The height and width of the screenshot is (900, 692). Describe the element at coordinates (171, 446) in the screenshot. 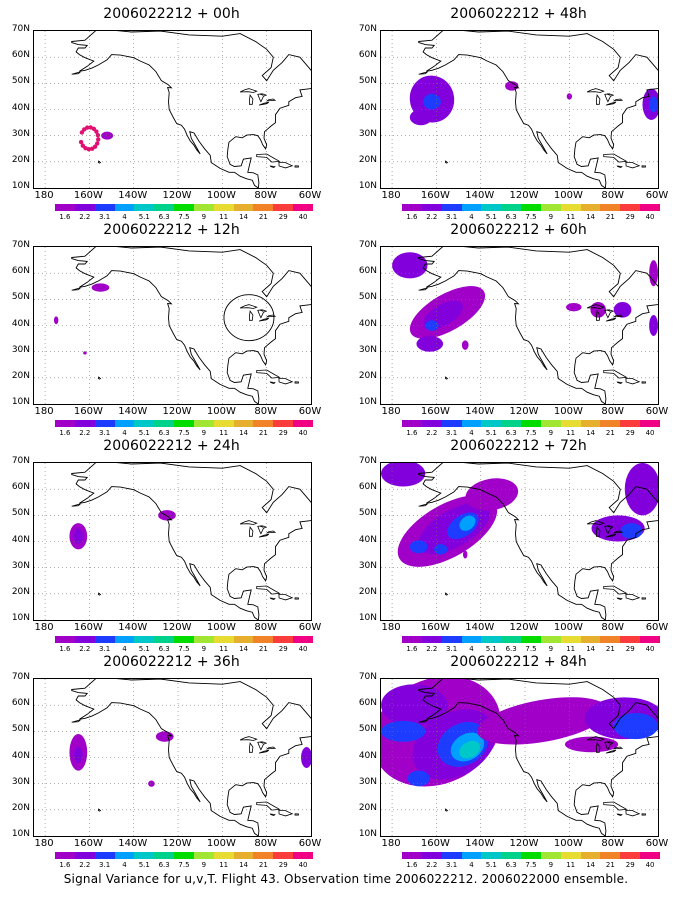

I see `panel-title: 2006022212 + 24h` at that location.